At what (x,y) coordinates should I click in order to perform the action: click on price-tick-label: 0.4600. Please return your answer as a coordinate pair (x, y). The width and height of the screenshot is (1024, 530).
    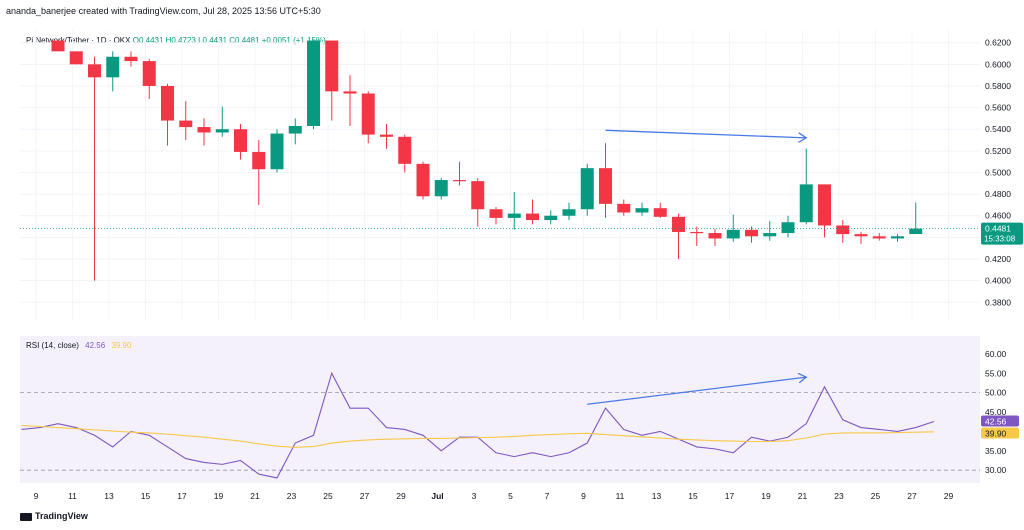
    Looking at the image, I should click on (998, 216).